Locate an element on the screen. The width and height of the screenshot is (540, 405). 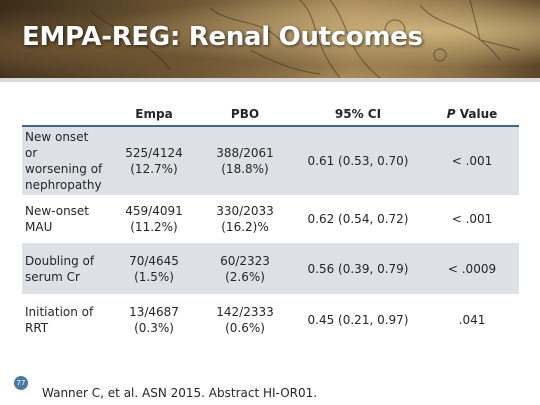
page-number-badge: 77 is located at coordinates (21, 383).